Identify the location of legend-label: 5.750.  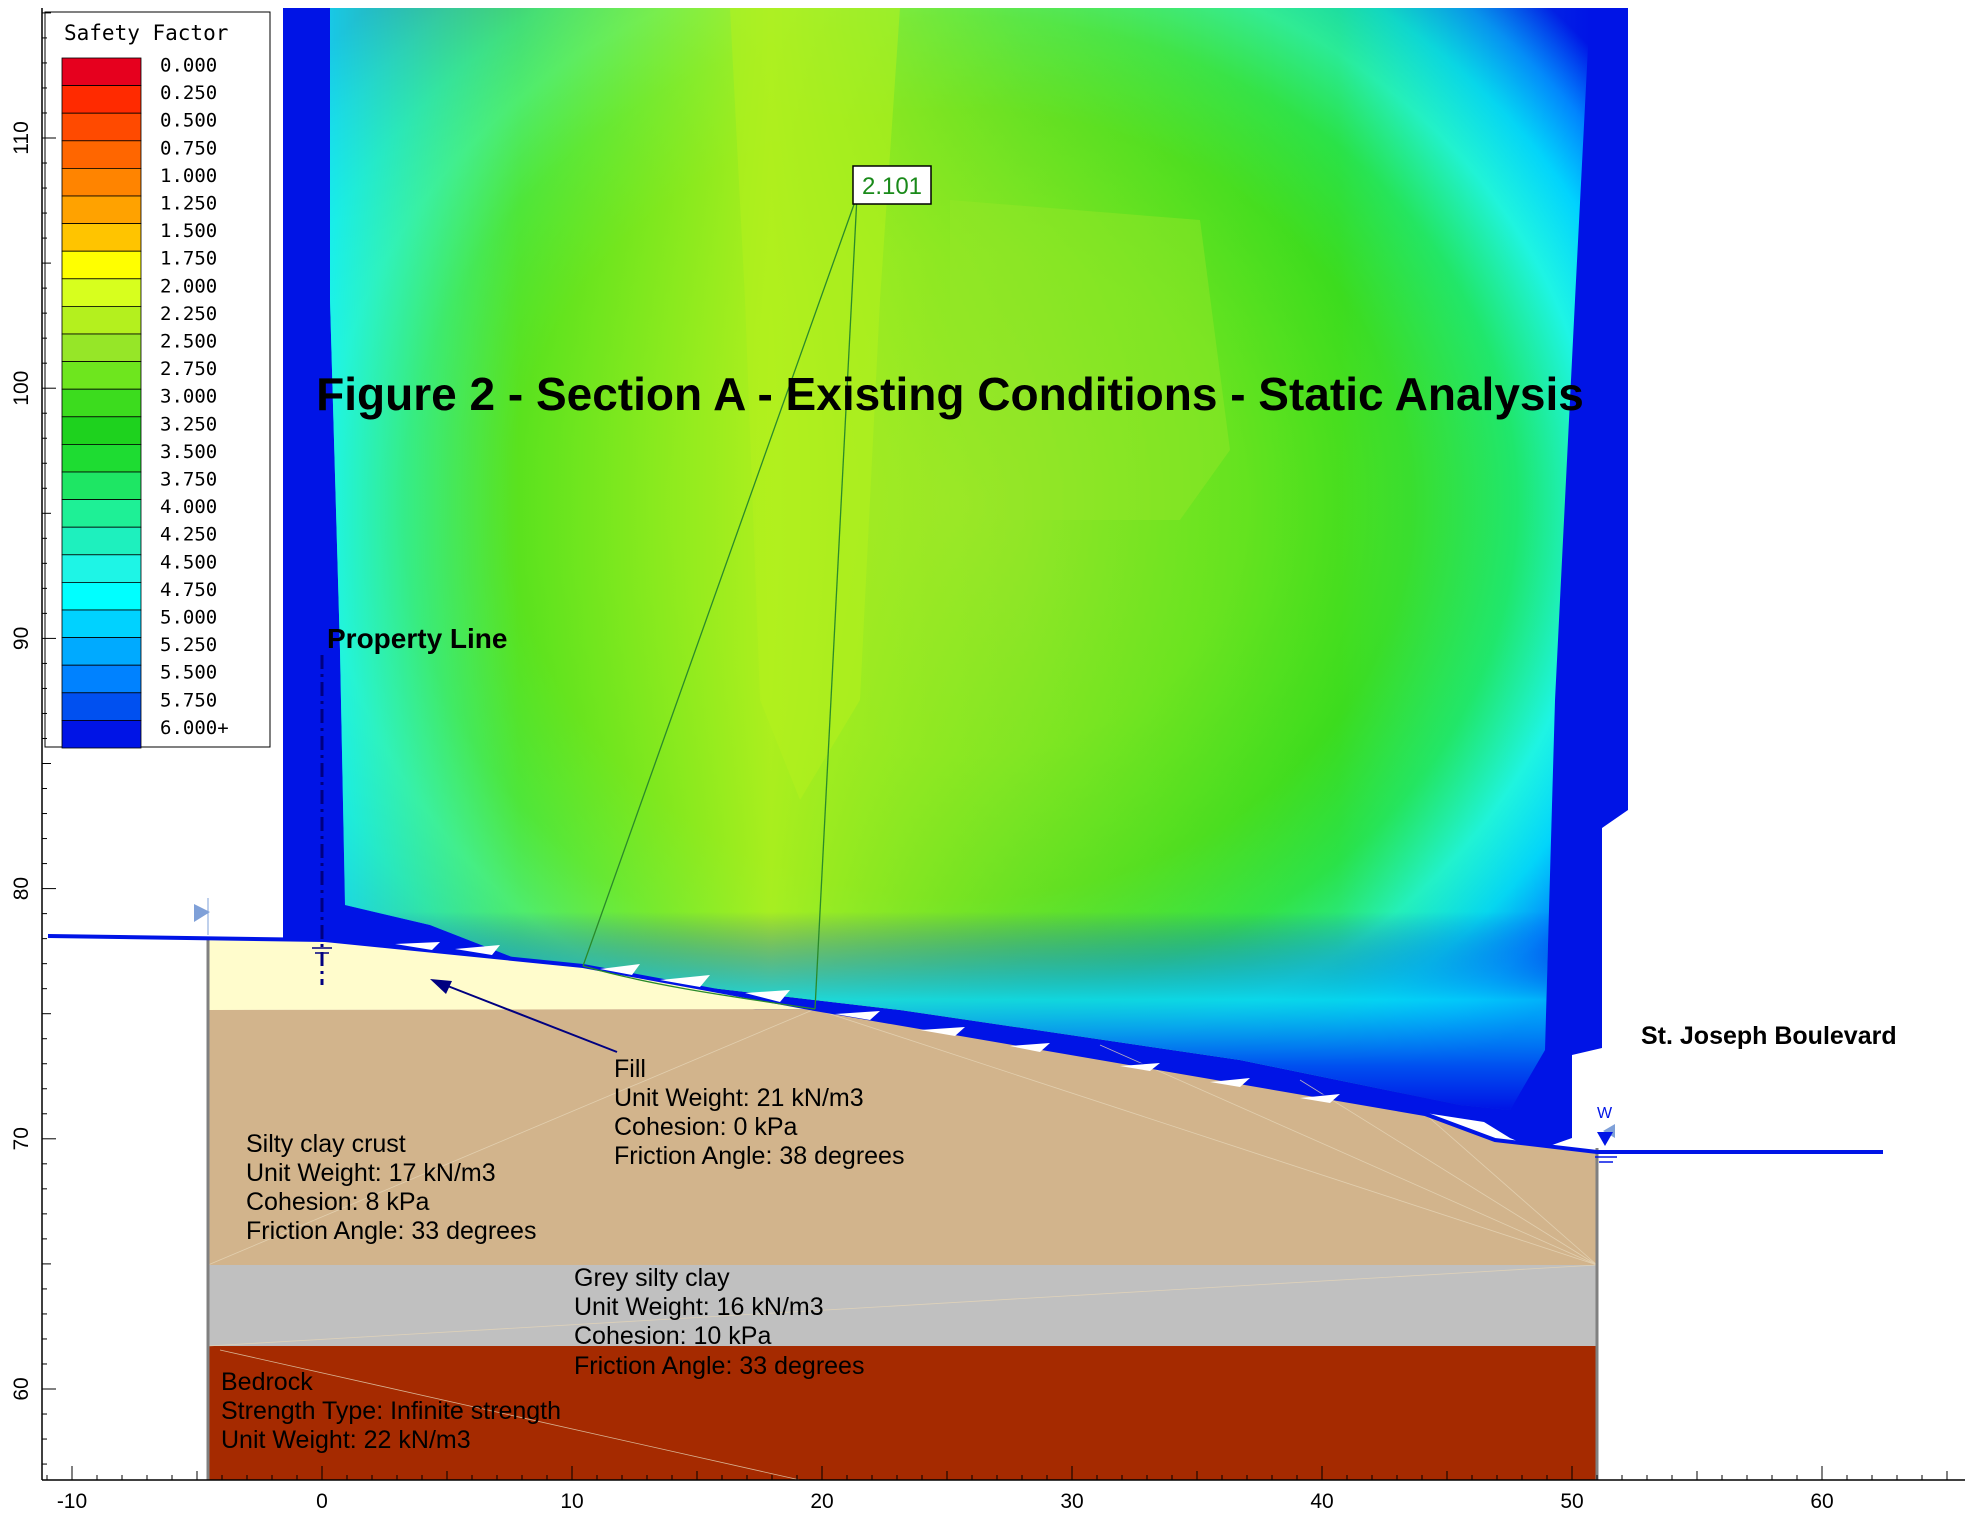
(188, 700).